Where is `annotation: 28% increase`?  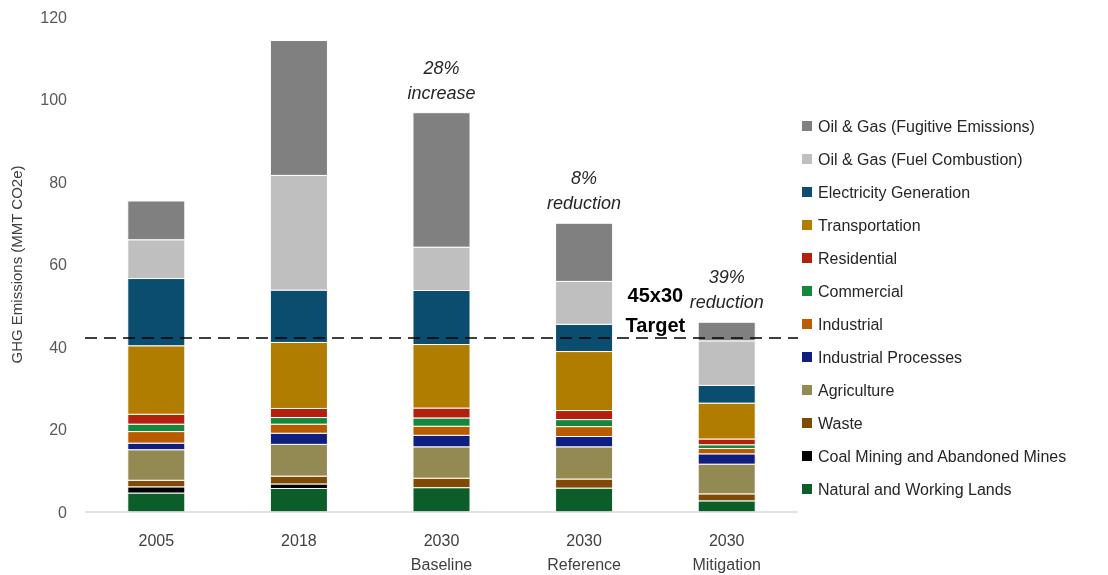
annotation: 28% increase is located at coordinates (441, 80).